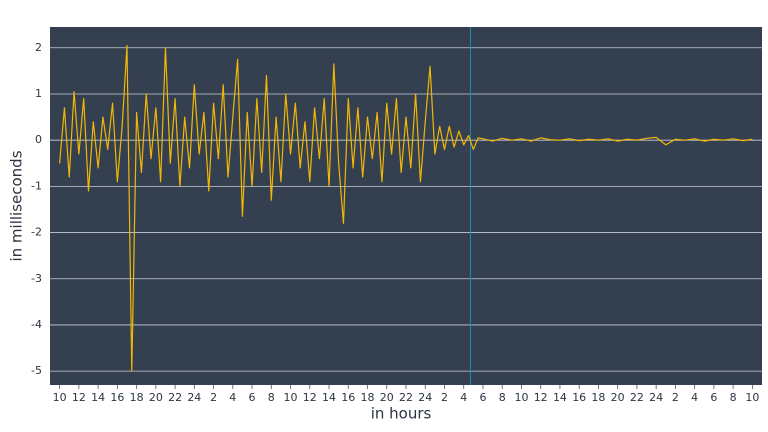 The height and width of the screenshot is (432, 768). I want to click on y-tick-label: -5, so click(36, 370).